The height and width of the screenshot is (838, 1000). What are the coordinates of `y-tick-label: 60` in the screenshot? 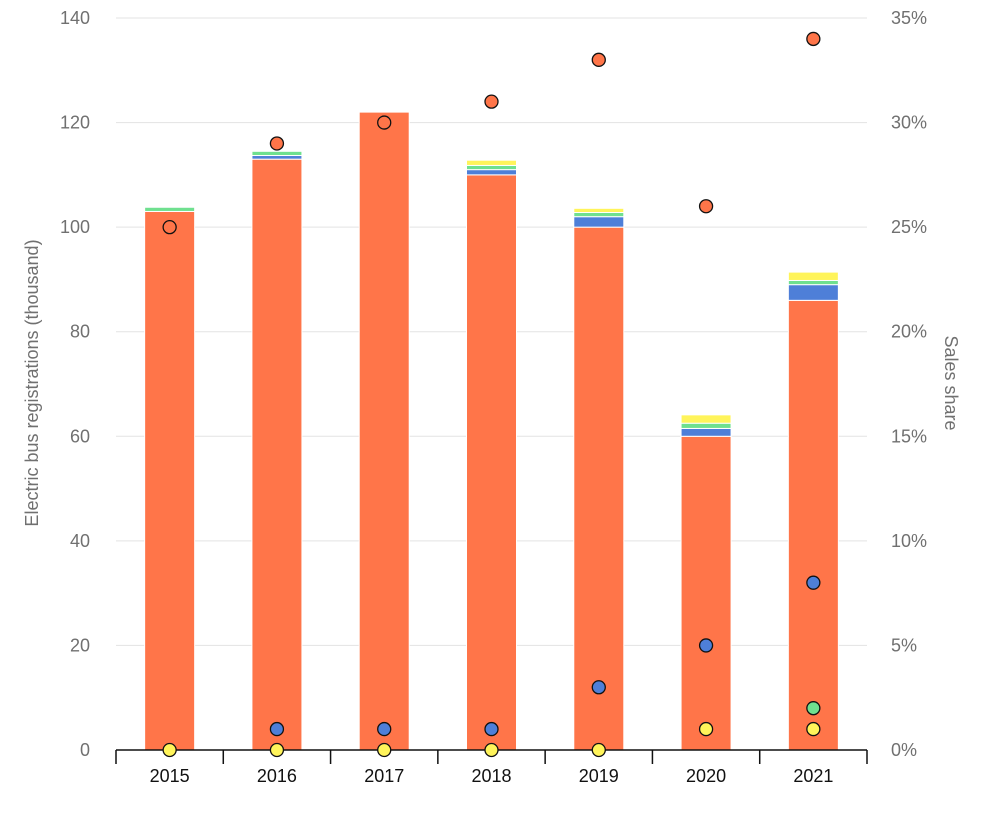 It's located at (80, 436).